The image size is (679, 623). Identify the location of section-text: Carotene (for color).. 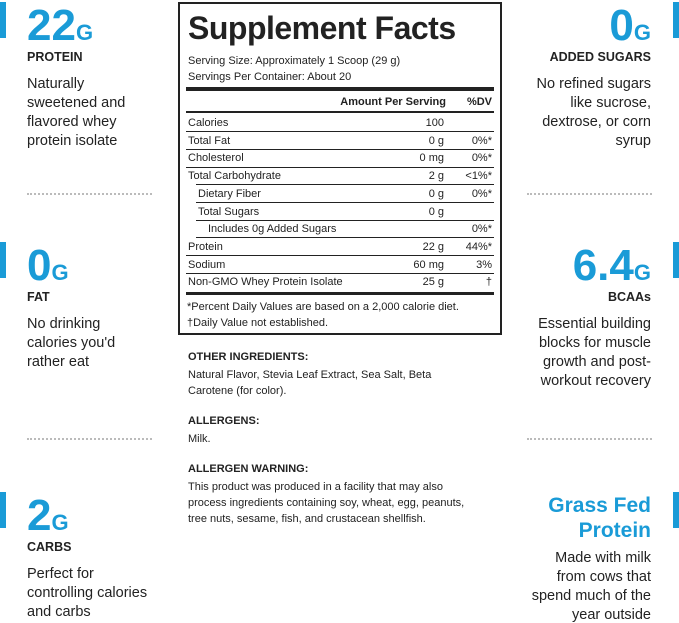
(237, 391).